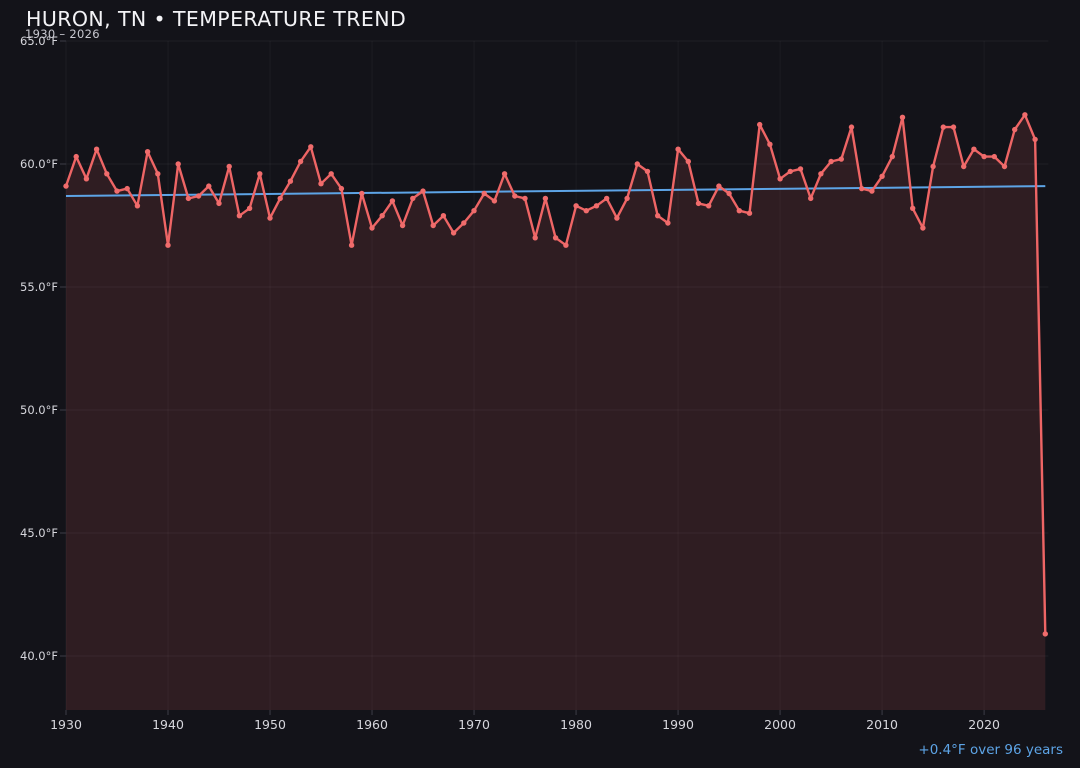  What do you see at coordinates (66, 186) in the screenshot?
I see `data-point-1930` at bounding box center [66, 186].